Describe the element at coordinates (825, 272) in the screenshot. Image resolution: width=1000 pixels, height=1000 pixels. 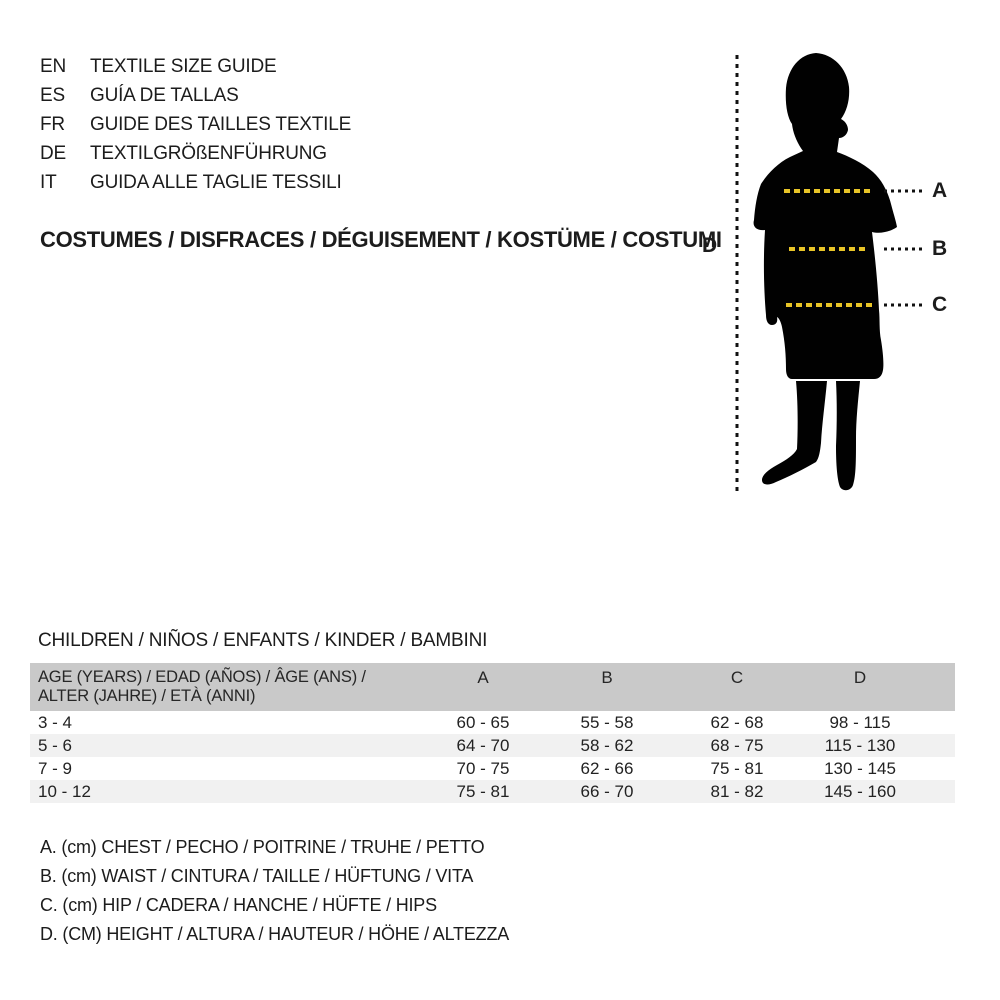
I see `child-silhouette-icon` at that location.